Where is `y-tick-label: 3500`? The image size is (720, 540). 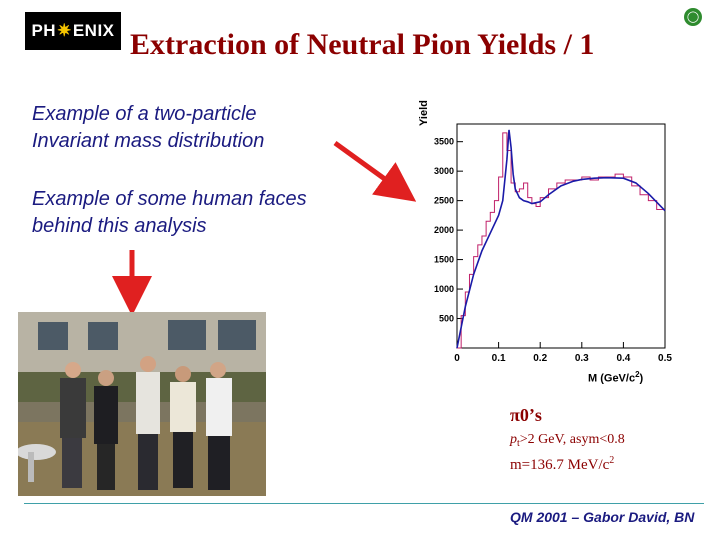 y-tick-label: 3500 is located at coordinates (444, 142).